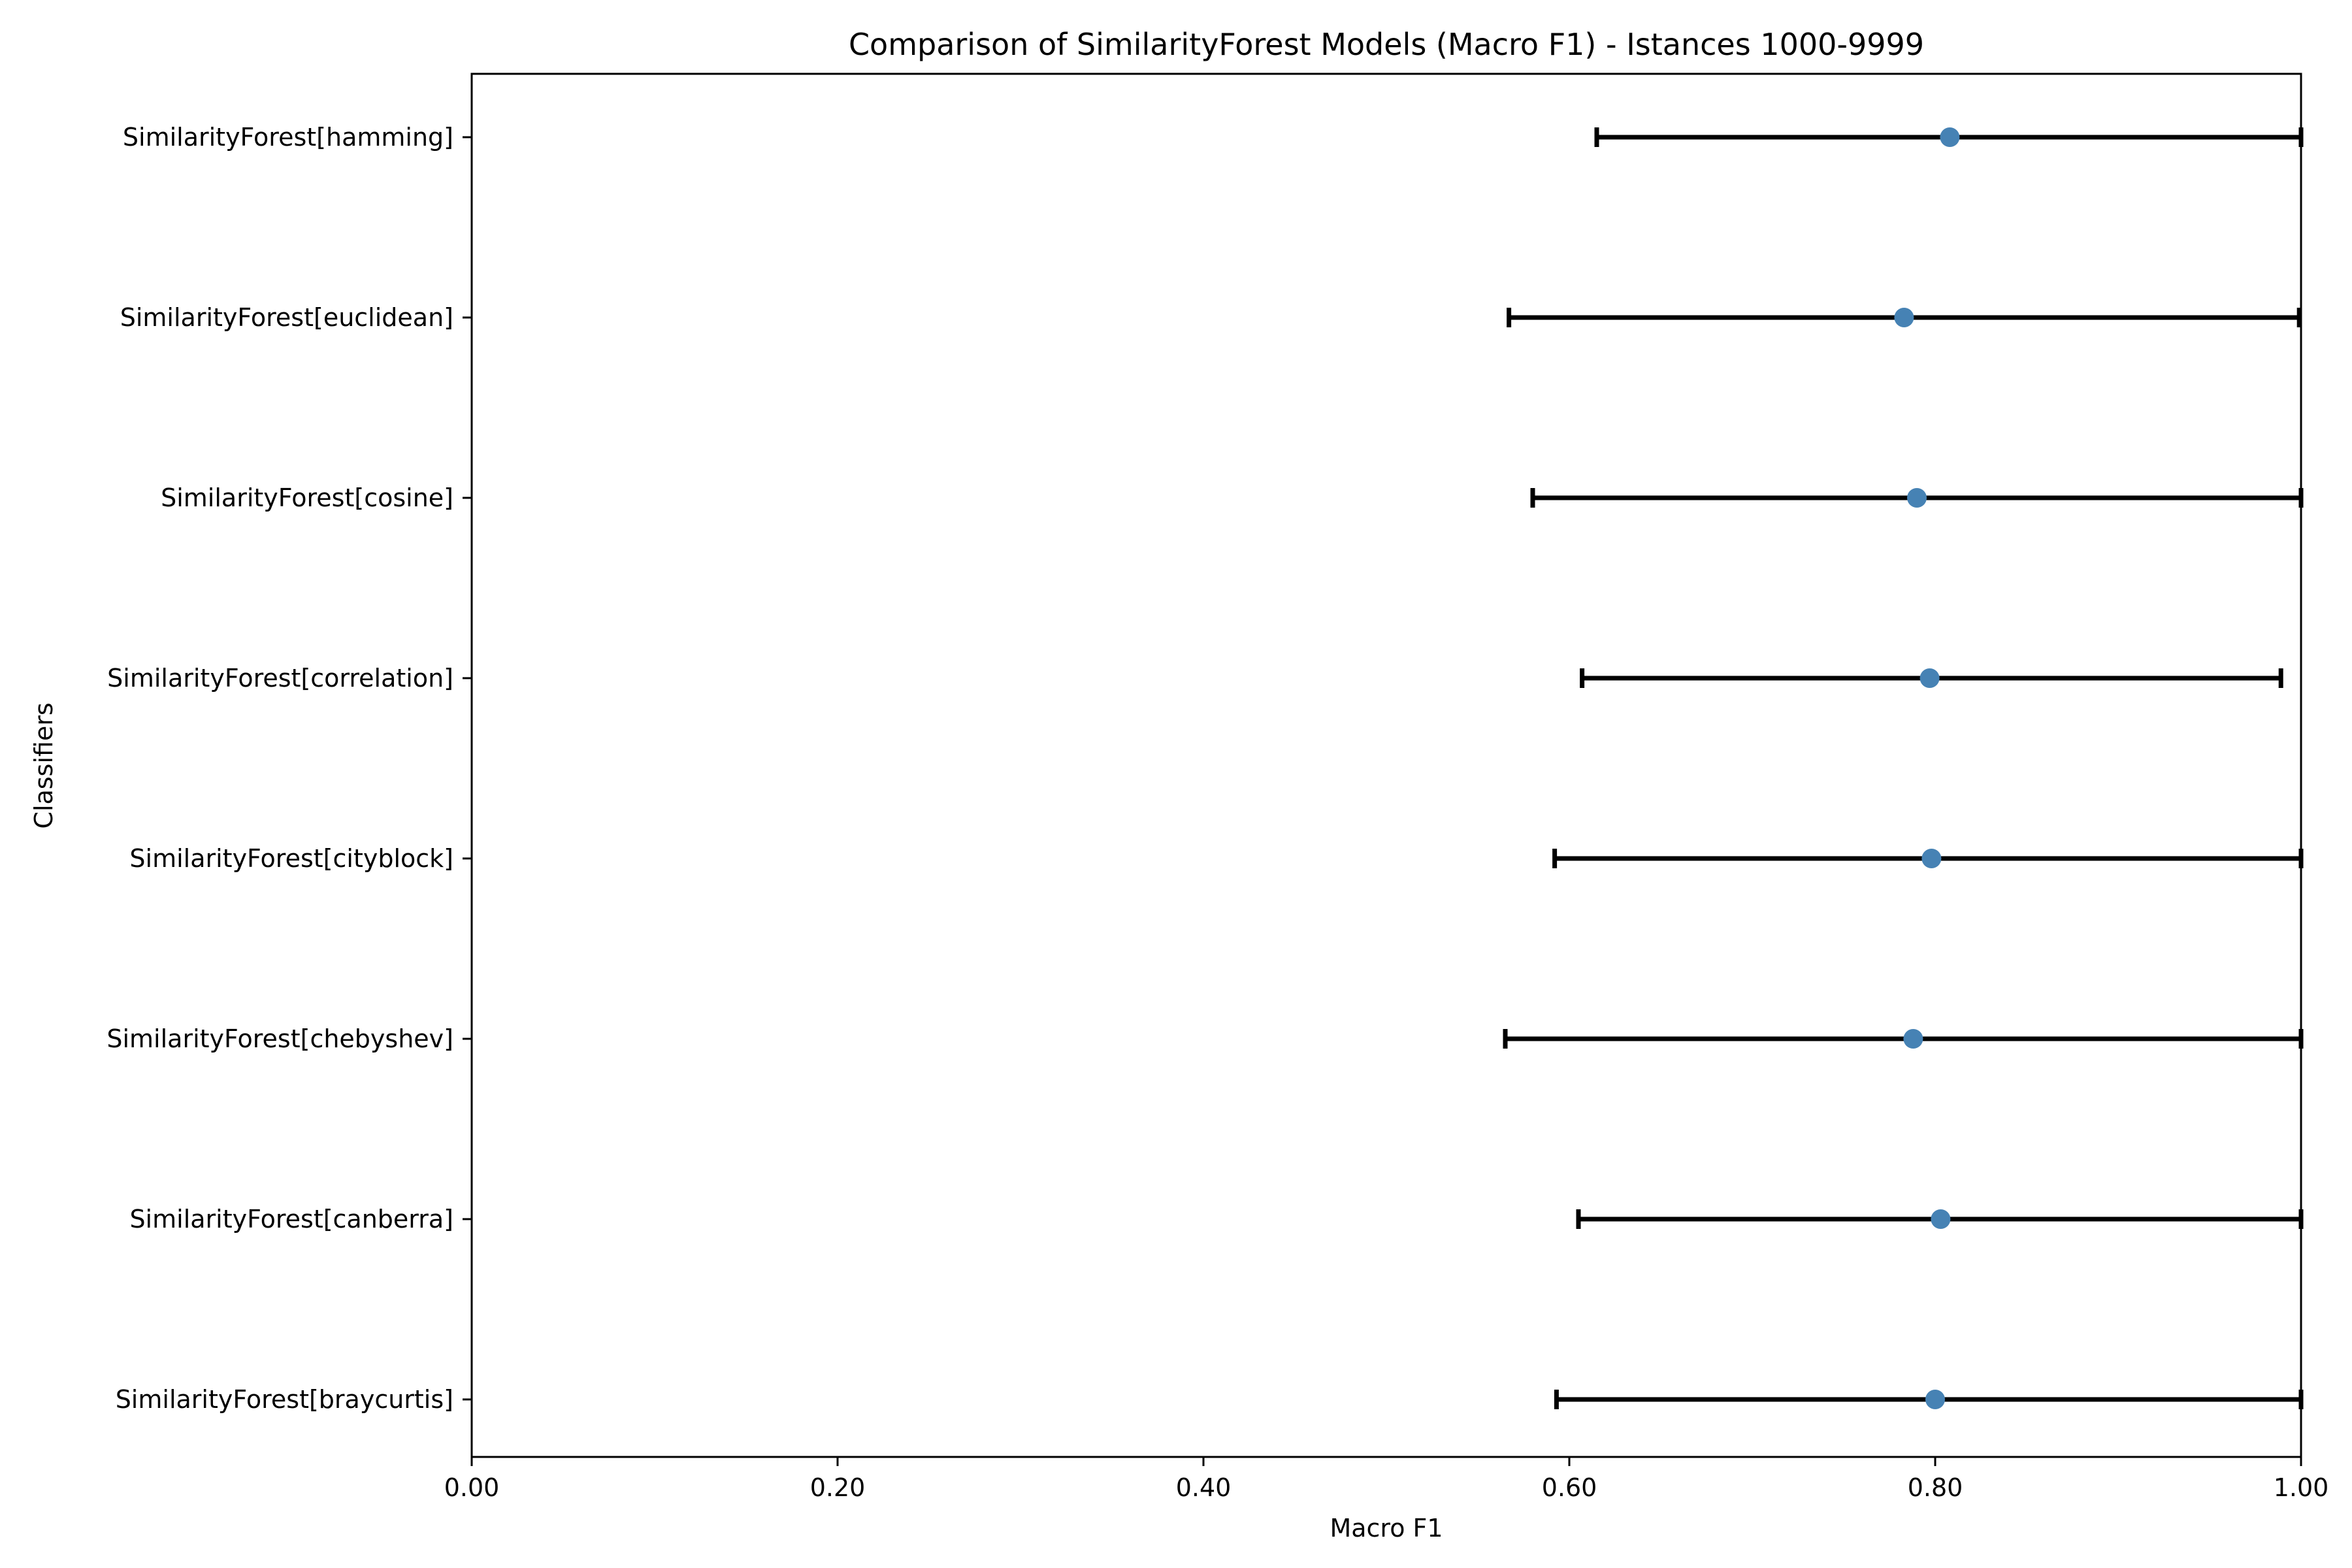  What do you see at coordinates (291, 1219) in the screenshot?
I see `y-tick-label: SimilarityForest[canberra]` at bounding box center [291, 1219].